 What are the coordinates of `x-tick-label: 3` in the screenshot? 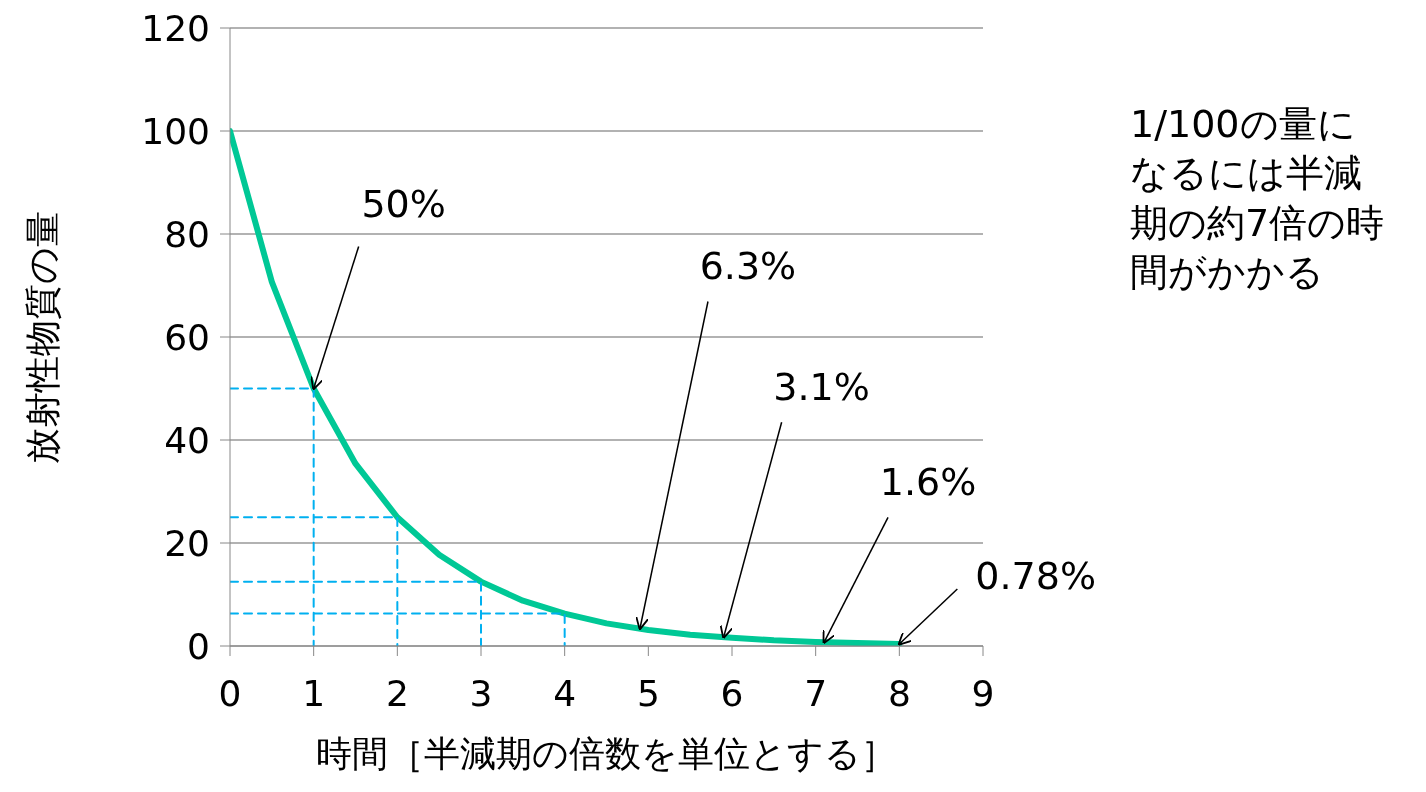 It's located at (481, 693).